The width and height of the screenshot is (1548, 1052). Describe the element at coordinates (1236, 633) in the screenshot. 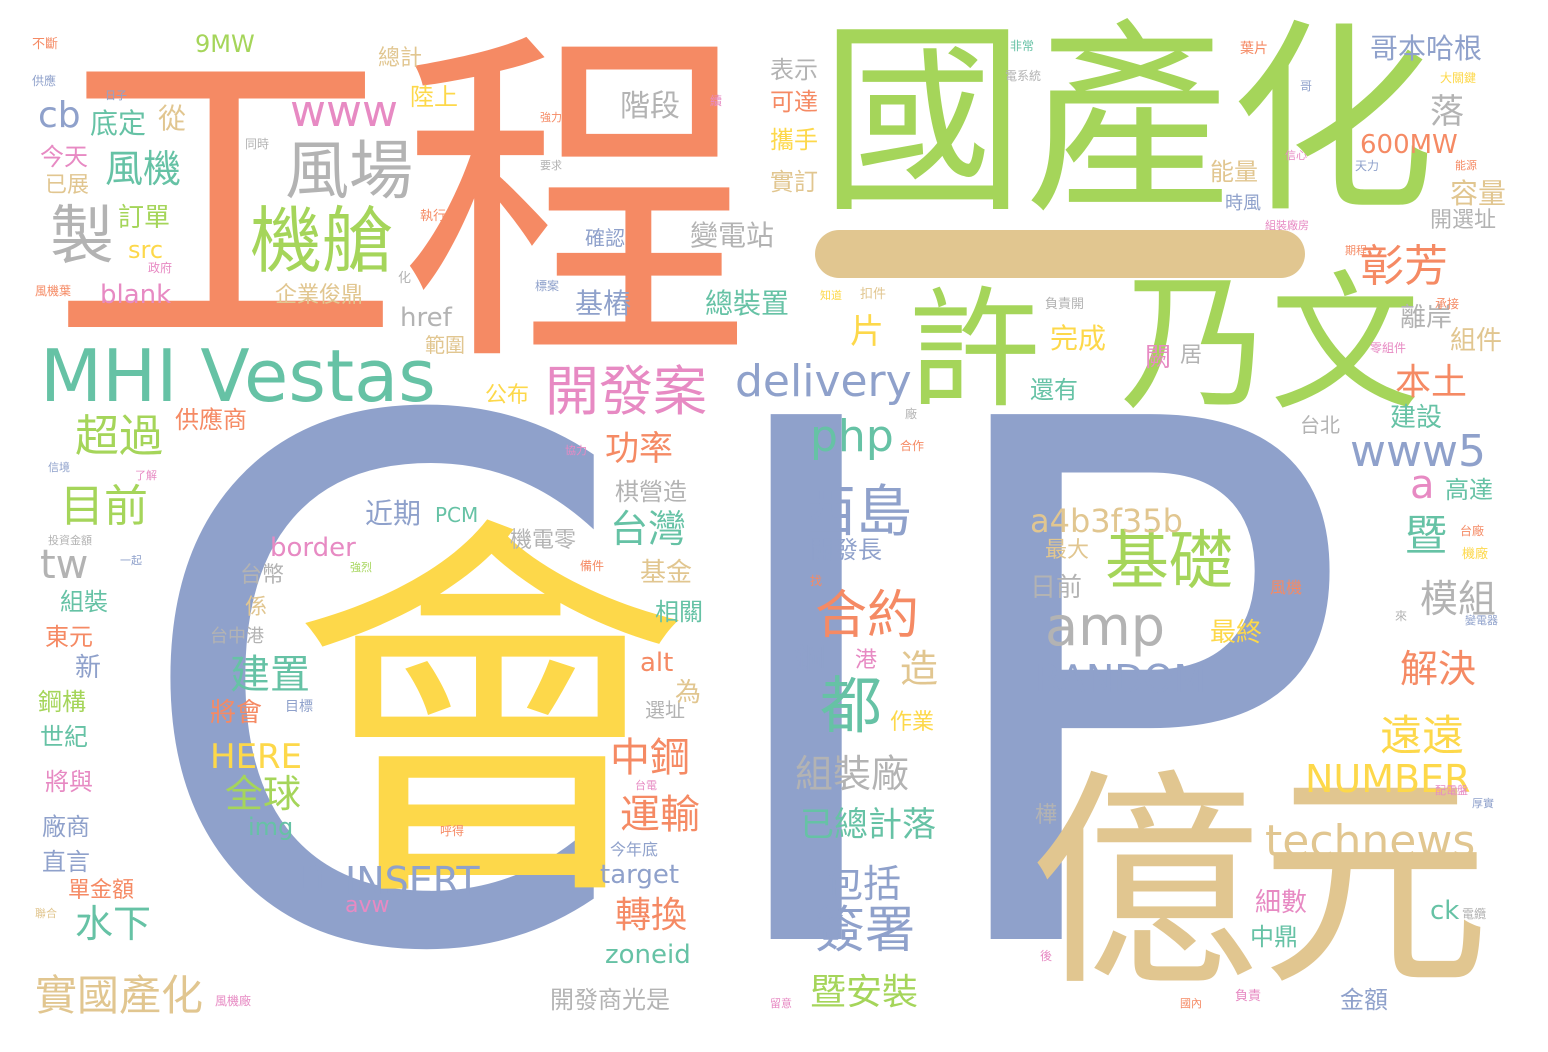

I see `word: 最終` at that location.